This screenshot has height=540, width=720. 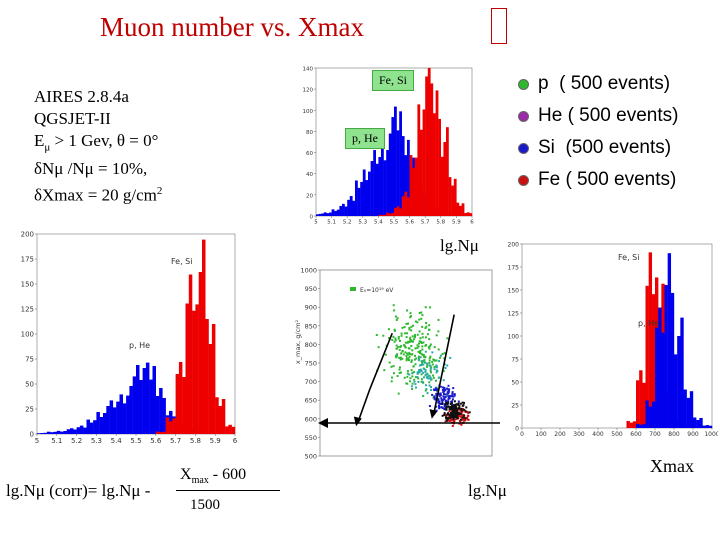 I want to click on y-tick-label: 700, so click(x=311, y=382).